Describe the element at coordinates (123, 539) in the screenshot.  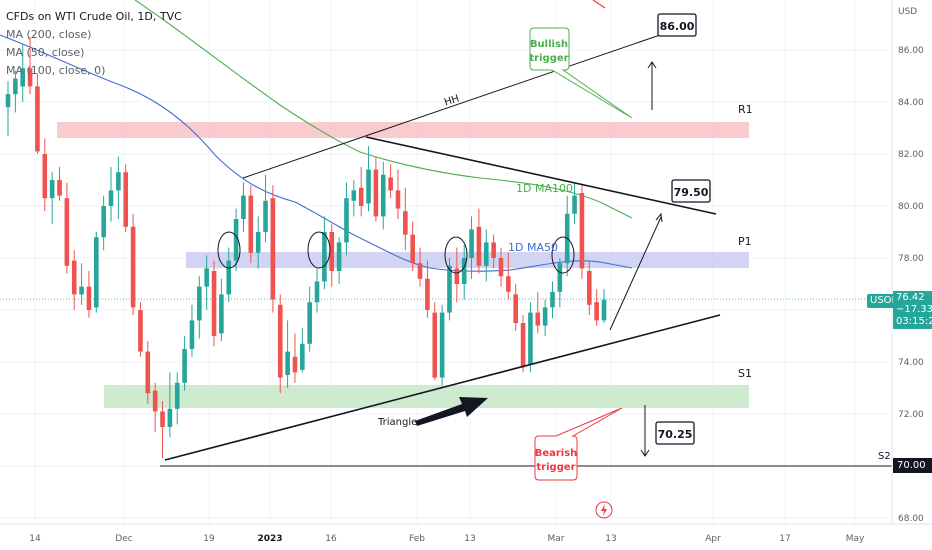
I see `x-tick: Dec` at that location.